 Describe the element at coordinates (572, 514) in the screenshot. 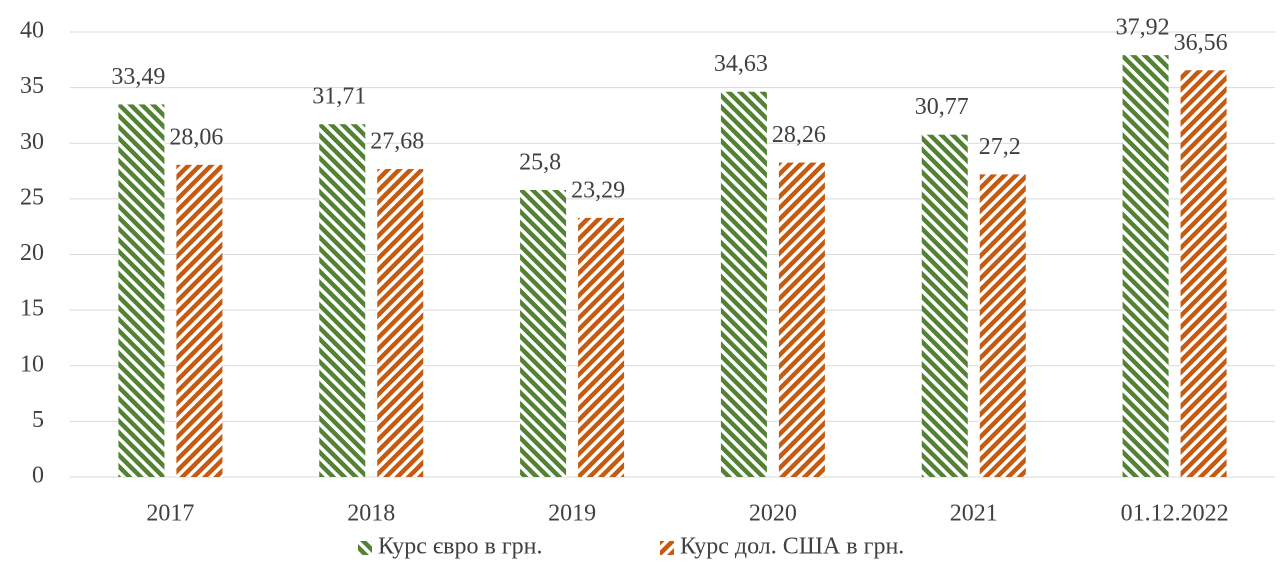

I see `x-tick-label: 2019` at that location.